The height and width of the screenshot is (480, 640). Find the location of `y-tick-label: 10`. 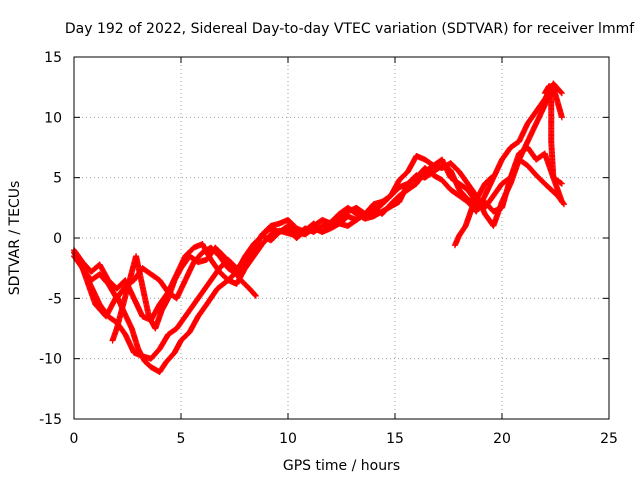

y-tick-label: 10 is located at coordinates (53, 118).